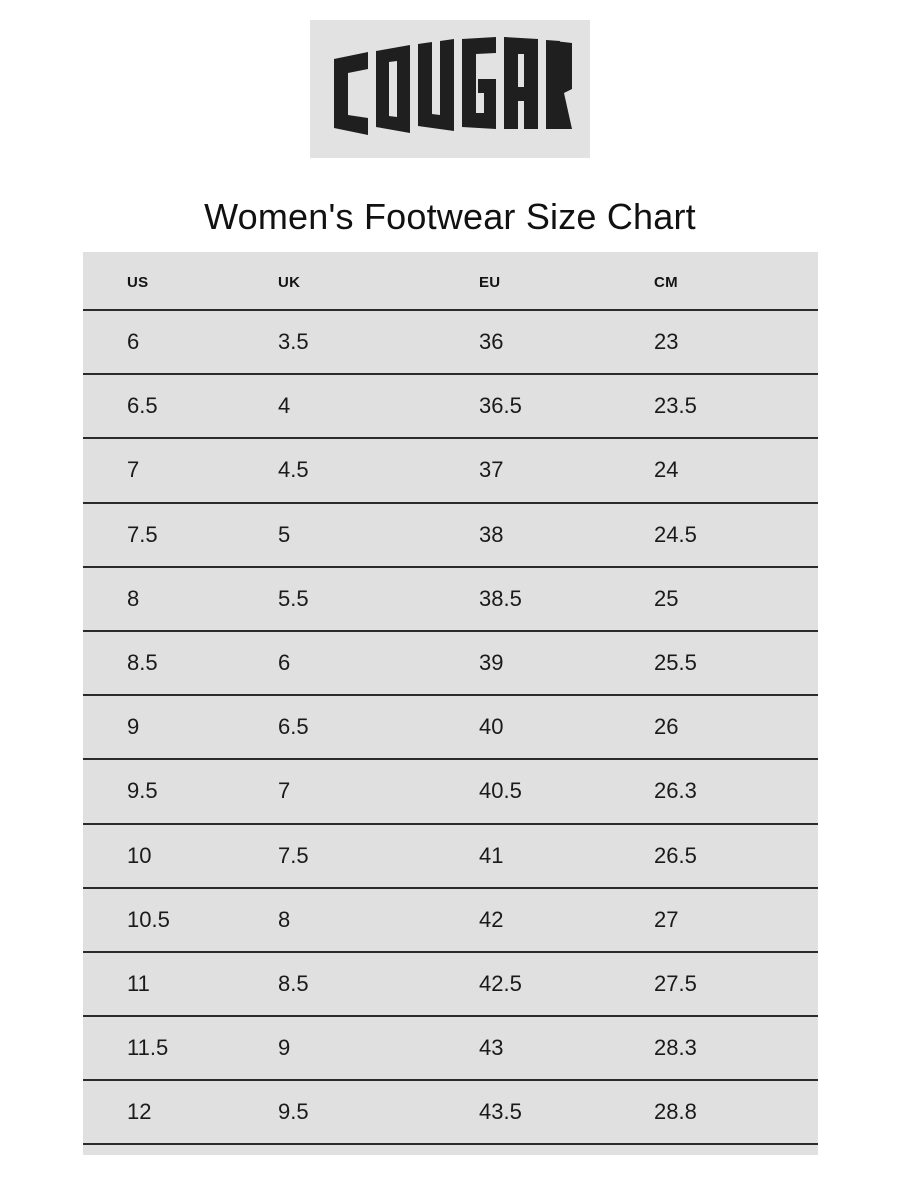 The image size is (900, 1200). What do you see at coordinates (566, 343) in the screenshot?
I see `cell-eu: 36` at bounding box center [566, 343].